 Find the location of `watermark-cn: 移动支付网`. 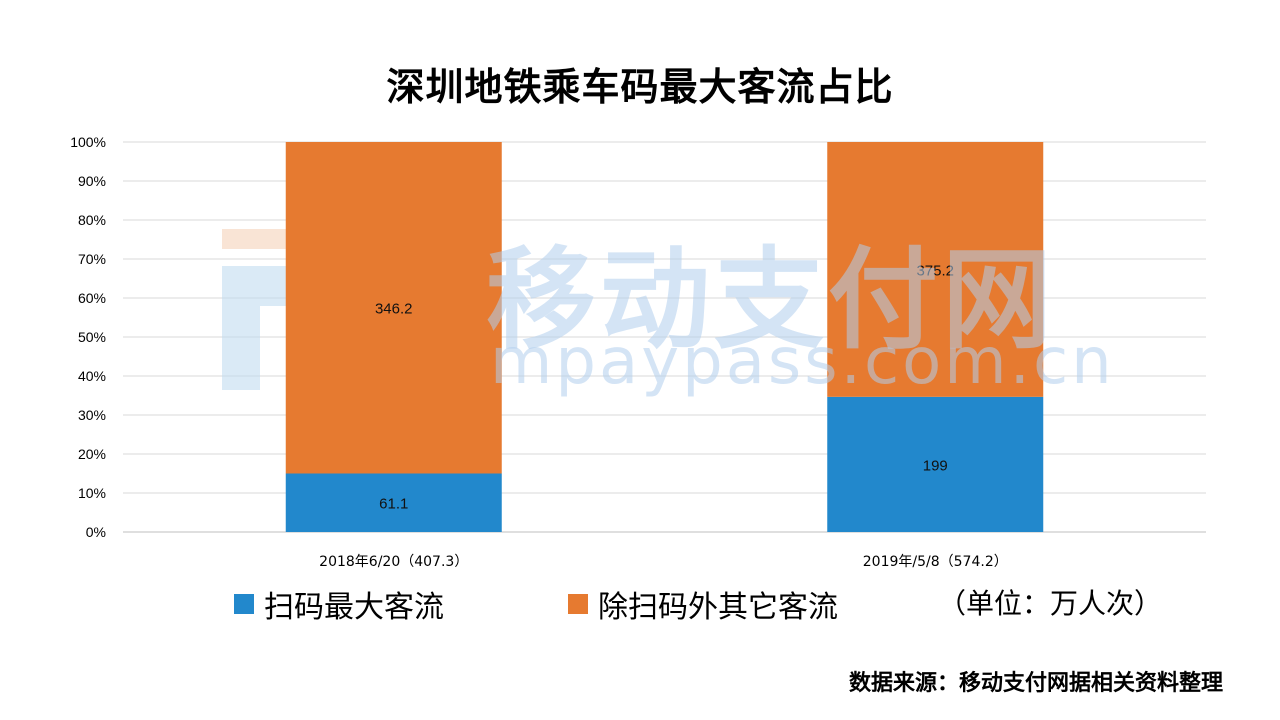

watermark-cn: 移动支付网 is located at coordinates (771, 300).